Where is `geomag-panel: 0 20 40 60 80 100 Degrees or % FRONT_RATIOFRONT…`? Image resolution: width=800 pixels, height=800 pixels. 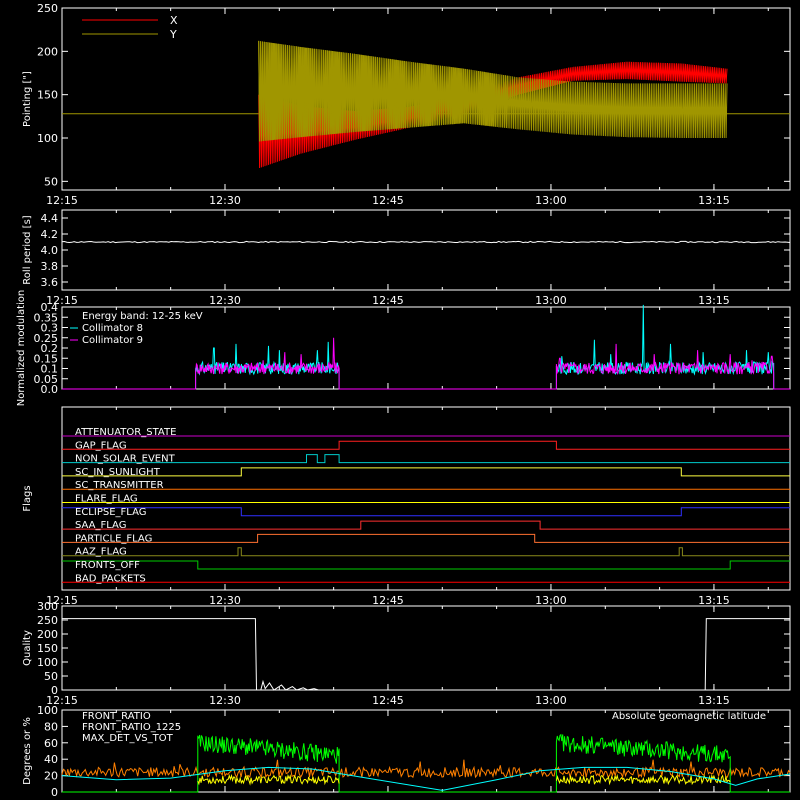
geomag-panel: 0 20 40 60 80 100 Degrees or % FRONT_RATIOFRONT… is located at coordinates (406, 751).